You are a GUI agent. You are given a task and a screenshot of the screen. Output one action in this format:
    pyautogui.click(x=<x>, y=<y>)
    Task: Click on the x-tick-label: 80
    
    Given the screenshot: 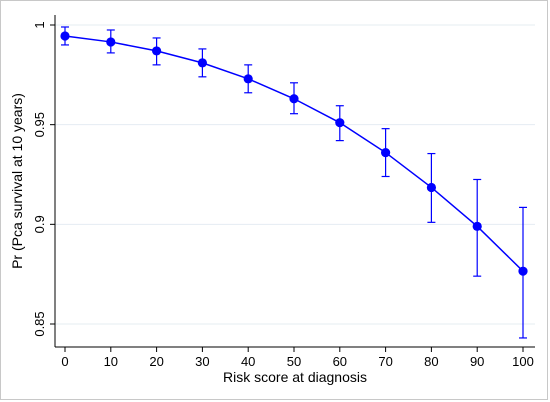 What is the action you would take?
    pyautogui.click(x=431, y=361)
    